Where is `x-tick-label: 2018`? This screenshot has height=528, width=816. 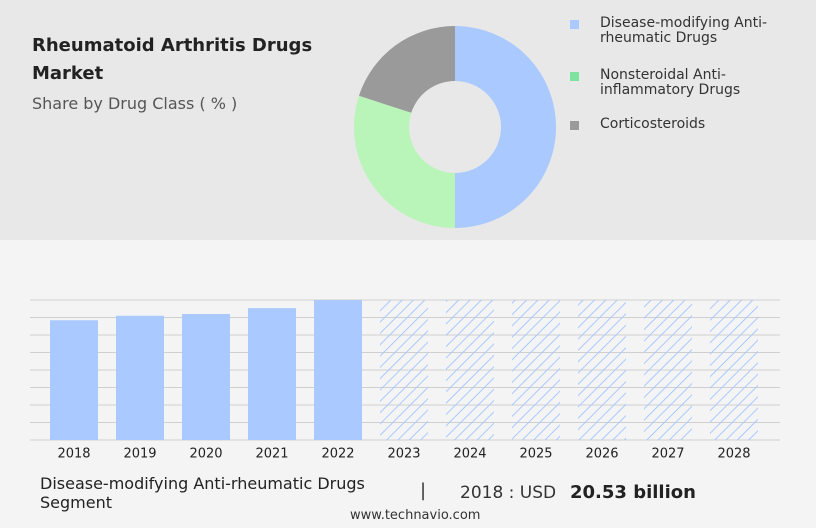
x-tick-label: 2018 is located at coordinates (73, 454).